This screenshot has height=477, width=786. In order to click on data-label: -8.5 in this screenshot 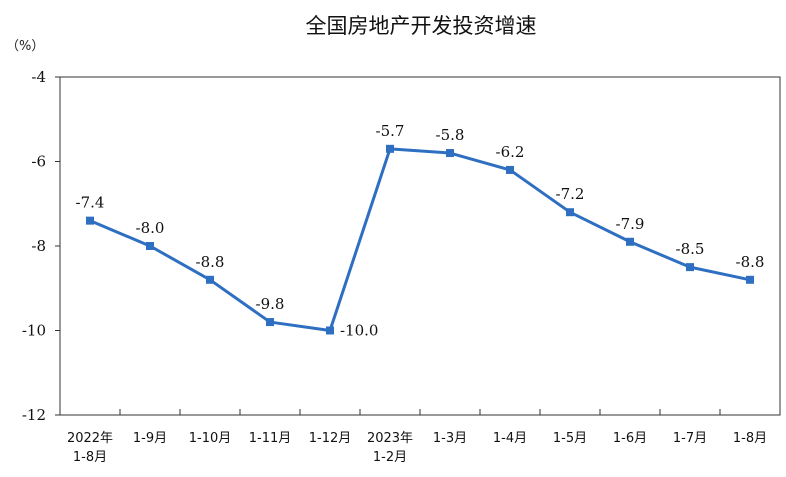, I will do `click(690, 249)`.